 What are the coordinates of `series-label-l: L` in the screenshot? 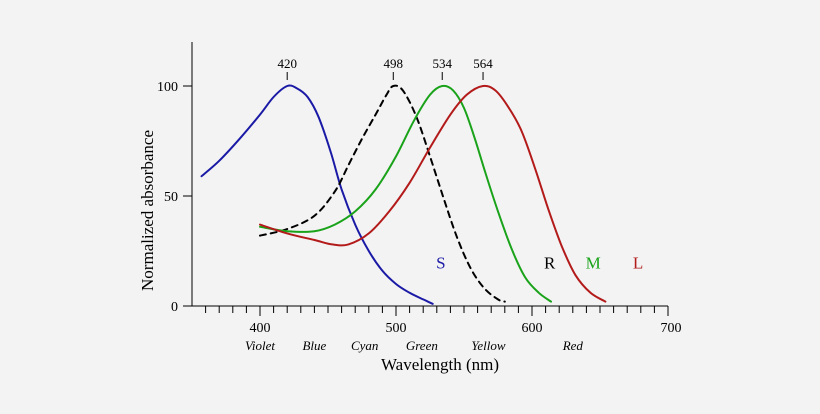 It's located at (638, 263).